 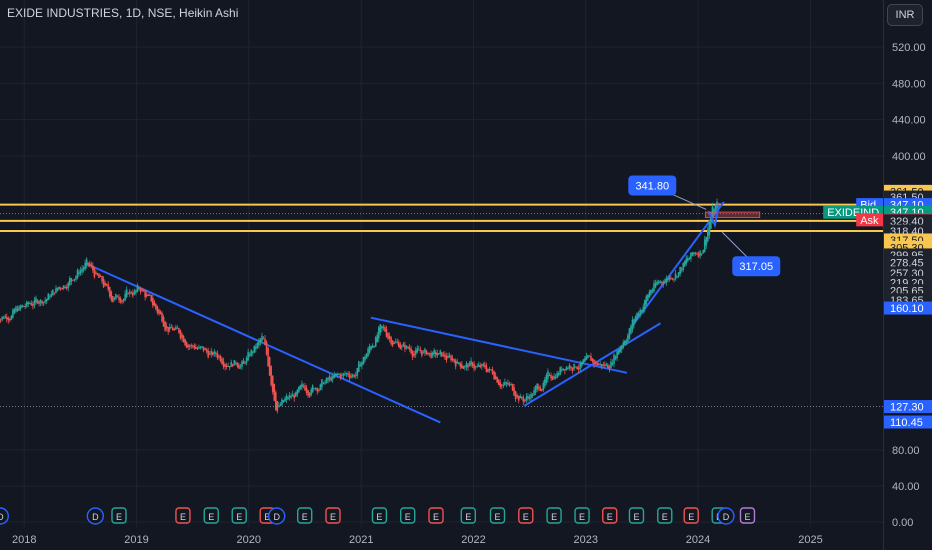 I want to click on callouts: 341.80 317.05, so click(x=704, y=226).